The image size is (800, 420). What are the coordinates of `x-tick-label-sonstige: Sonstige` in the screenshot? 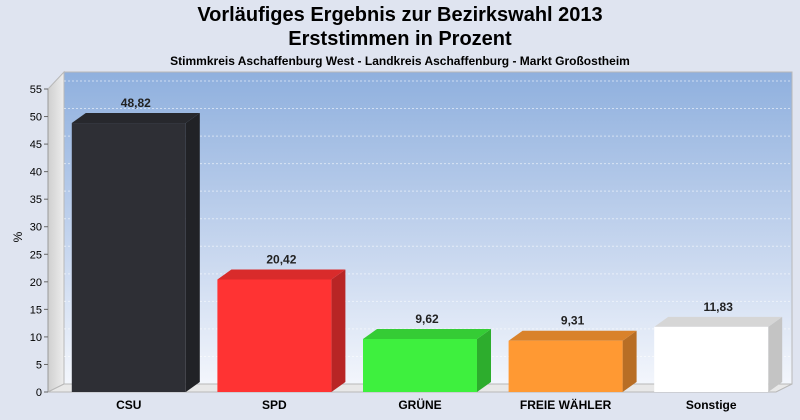 It's located at (711, 405).